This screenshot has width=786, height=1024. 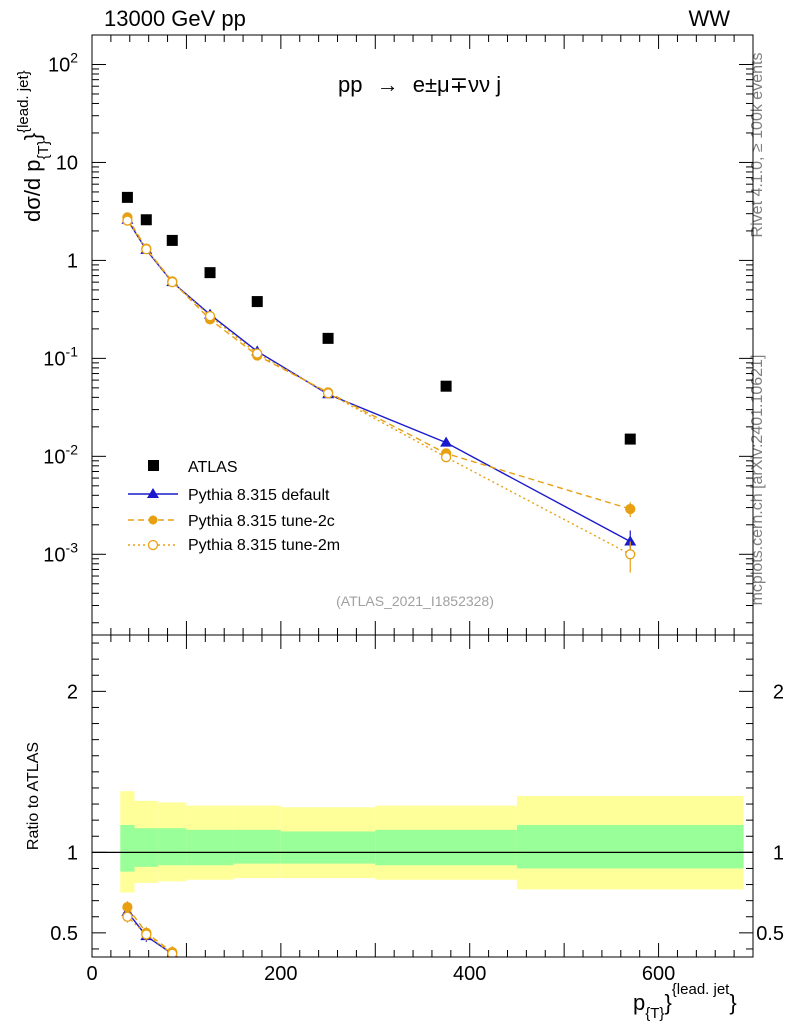 What do you see at coordinates (60, 454) in the screenshot?
I see `main-ytick-label: 10⁻²` at bounding box center [60, 454].